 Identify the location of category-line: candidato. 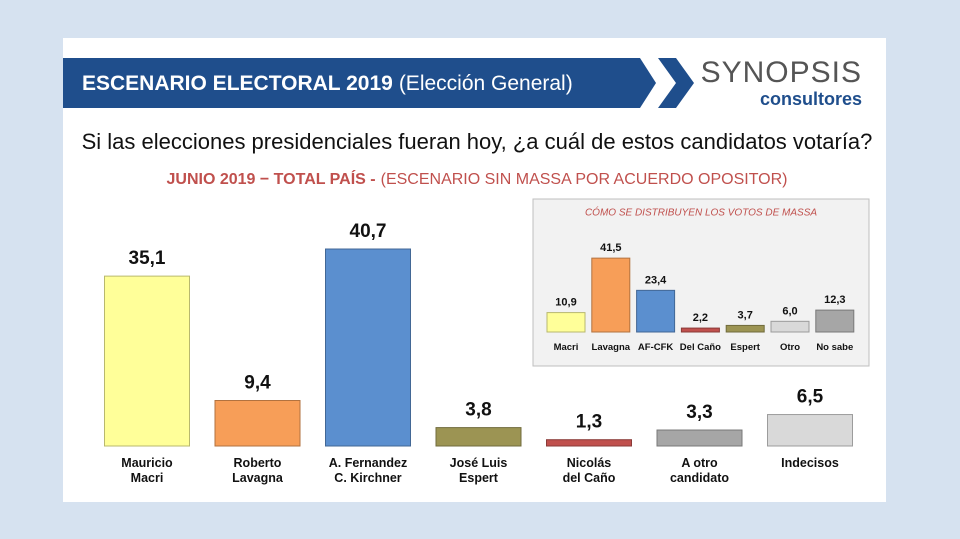
(699, 478).